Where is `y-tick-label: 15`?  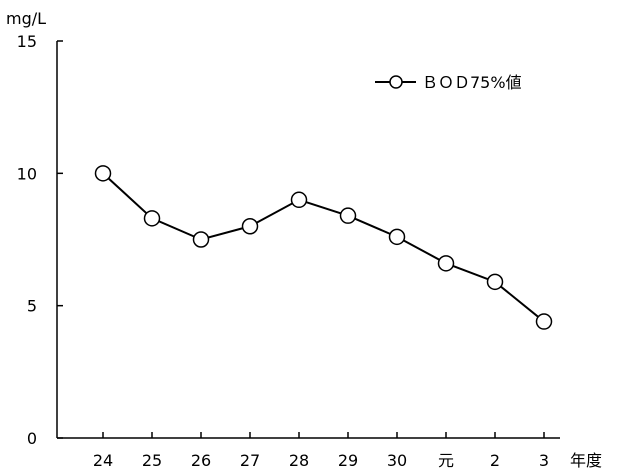 y-tick-label: 15 is located at coordinates (27, 41).